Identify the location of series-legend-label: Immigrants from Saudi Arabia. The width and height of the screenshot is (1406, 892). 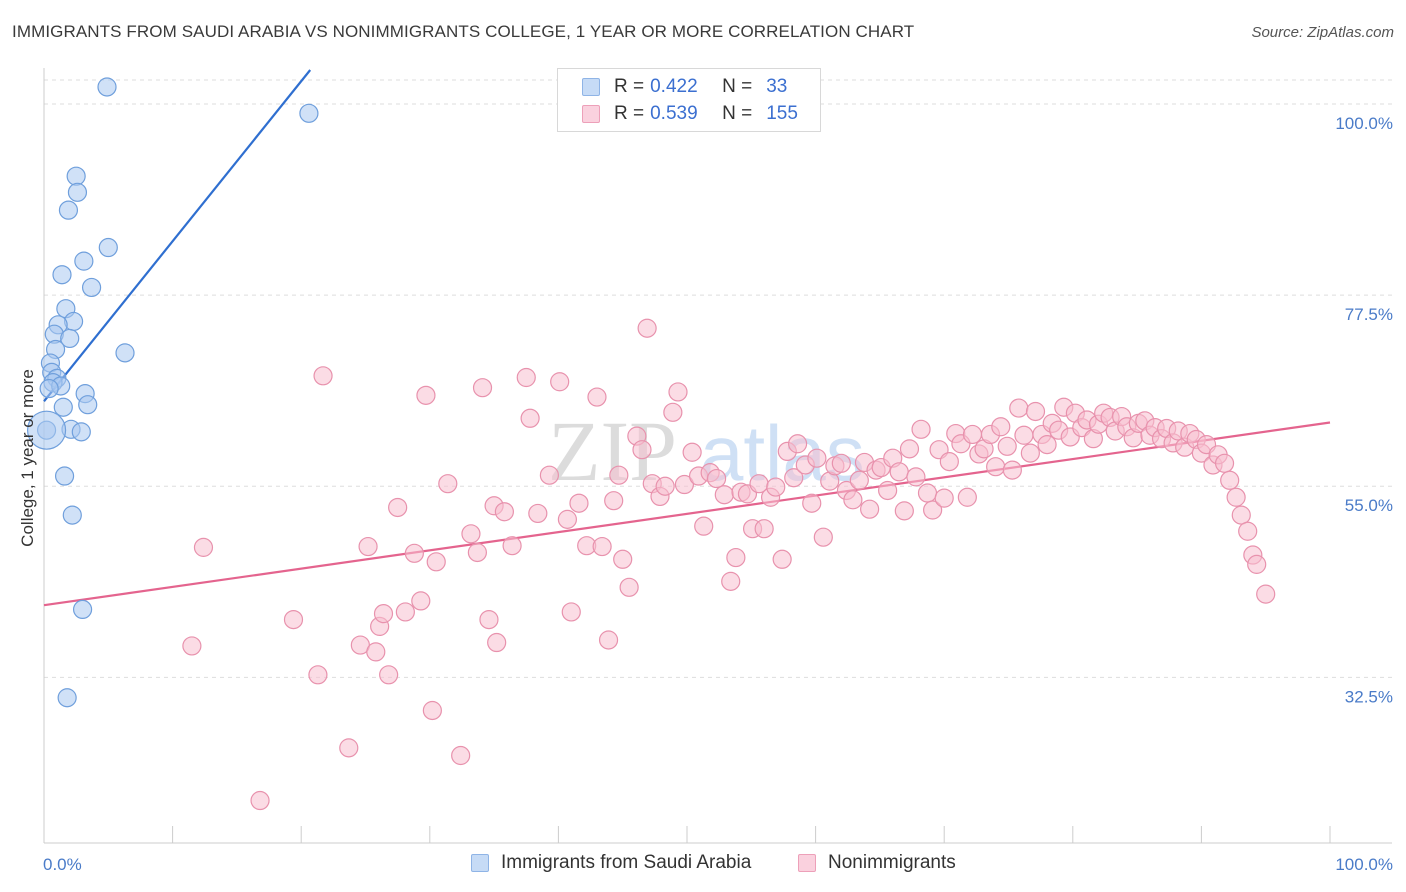
(626, 862).